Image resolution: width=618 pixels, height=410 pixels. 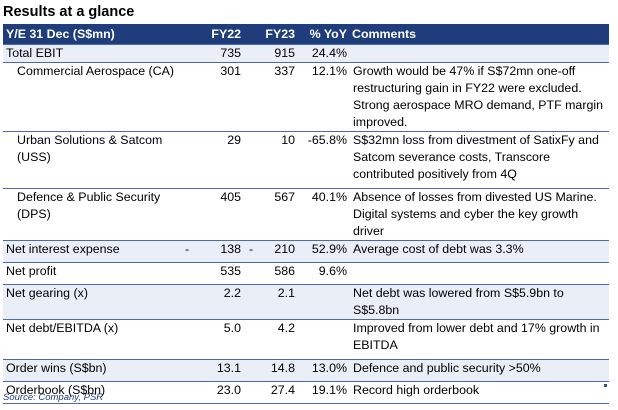 I want to click on cell-fy22: 23.0, so click(x=228, y=390).